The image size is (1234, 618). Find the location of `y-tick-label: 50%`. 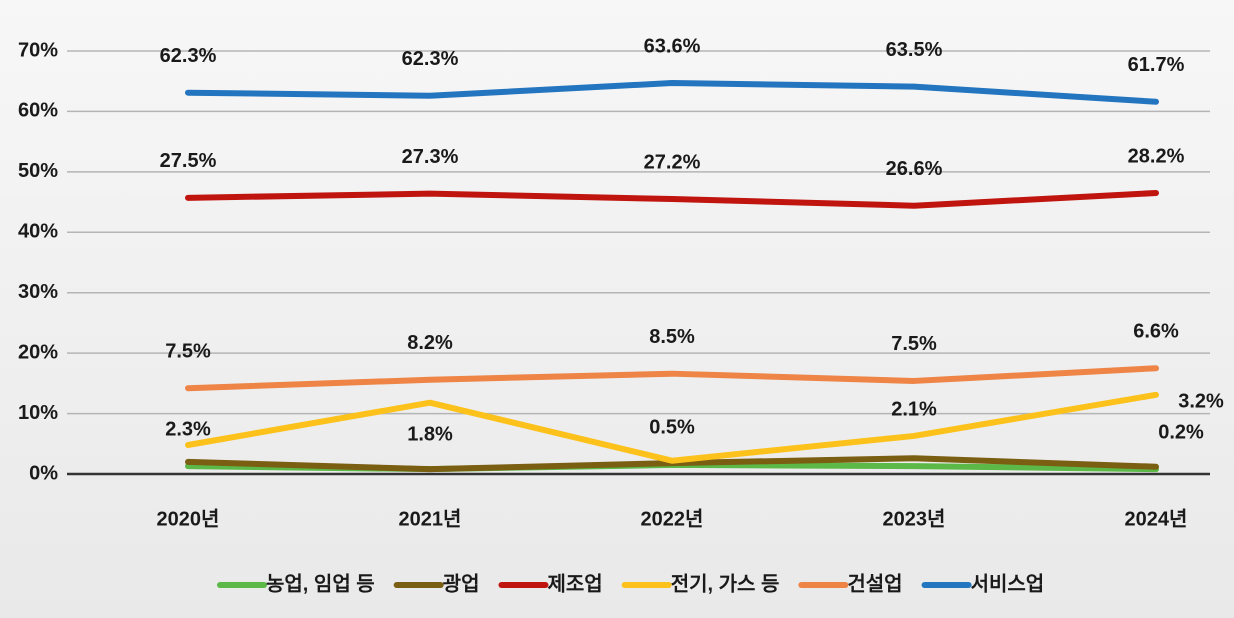

y-tick-label: 50% is located at coordinates (38, 171).